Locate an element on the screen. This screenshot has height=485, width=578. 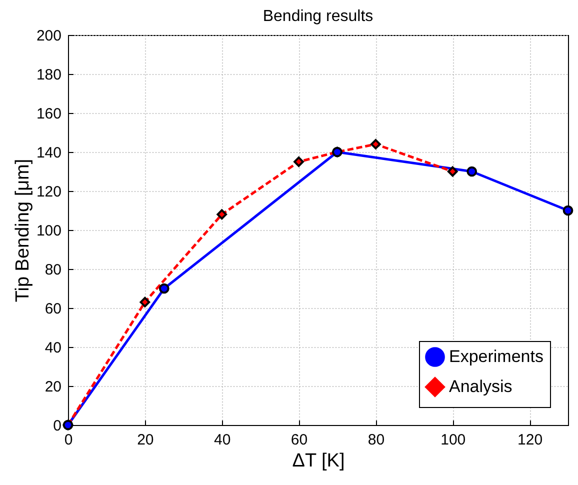
y-tick-label: 200 is located at coordinates (49, 36).